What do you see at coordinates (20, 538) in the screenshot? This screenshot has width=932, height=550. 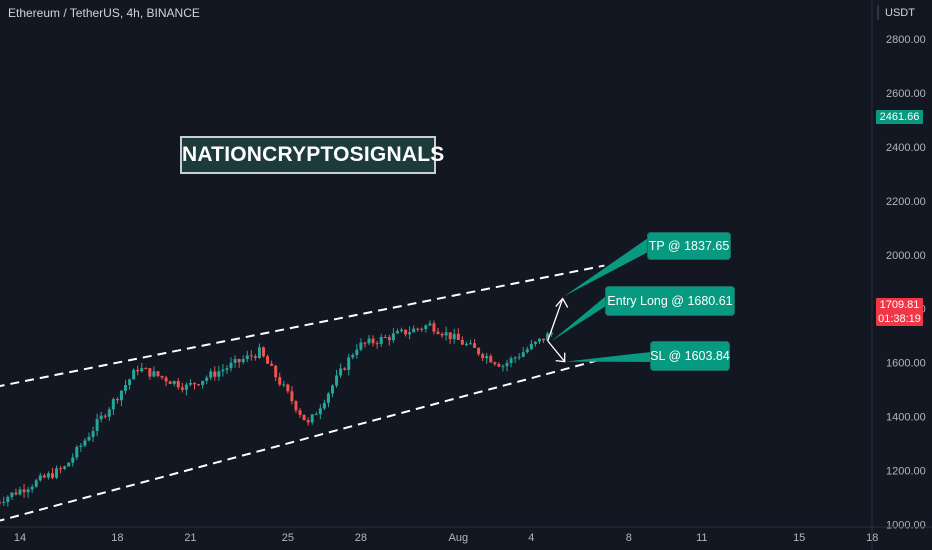 I see `x-tick-label: 14` at bounding box center [20, 538].